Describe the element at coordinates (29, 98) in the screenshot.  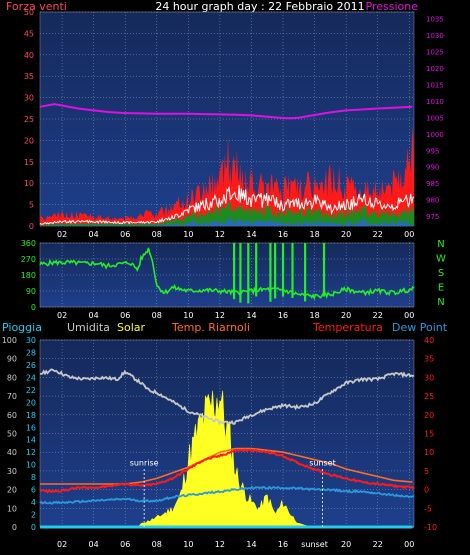
I see `wind-tick-label: 30` at that location.